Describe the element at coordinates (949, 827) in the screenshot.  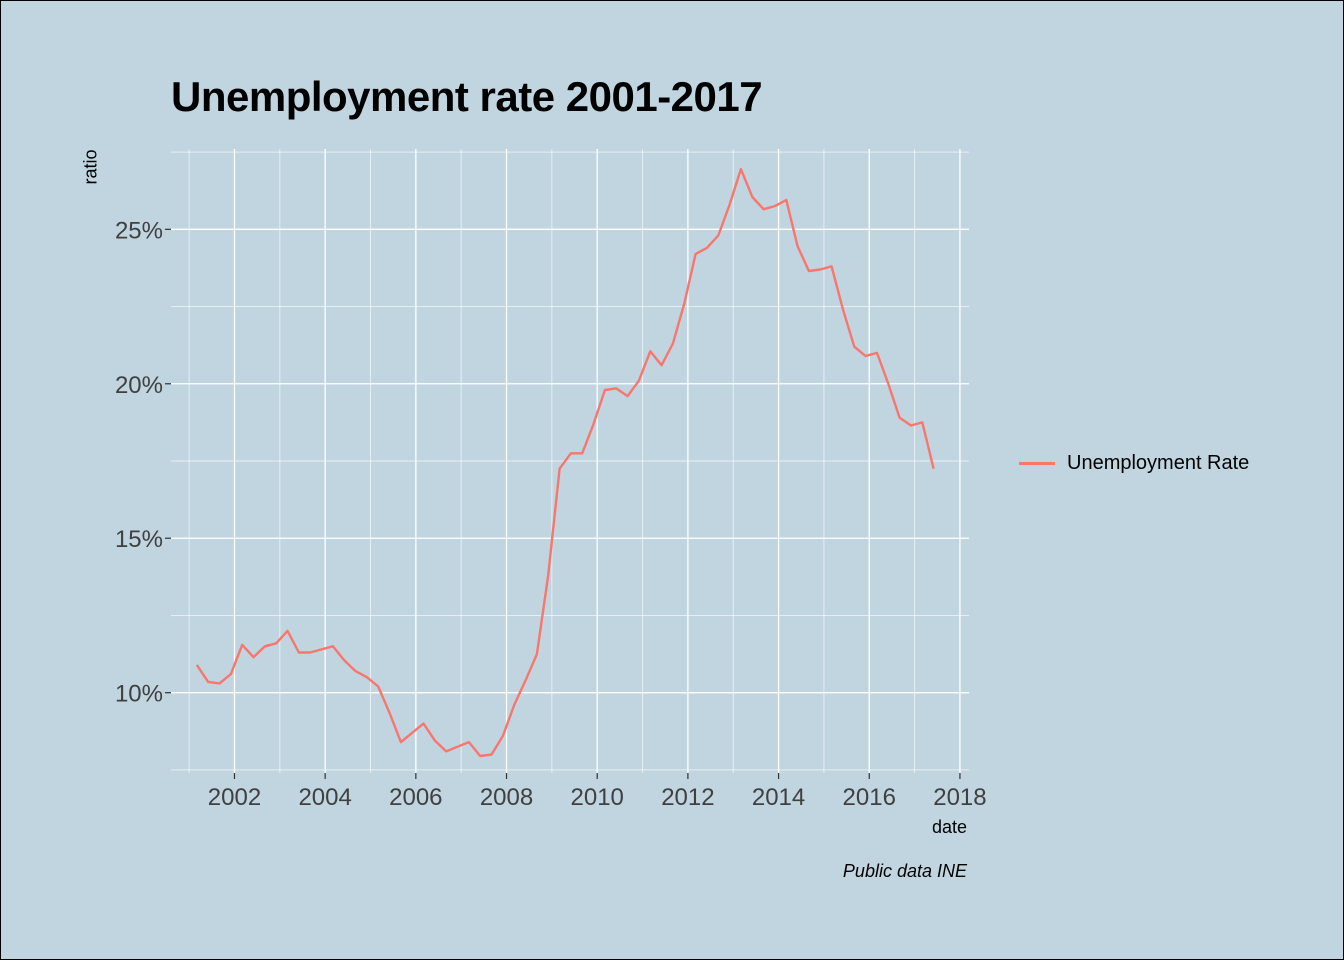
I see `x-axis-label: date` at that location.